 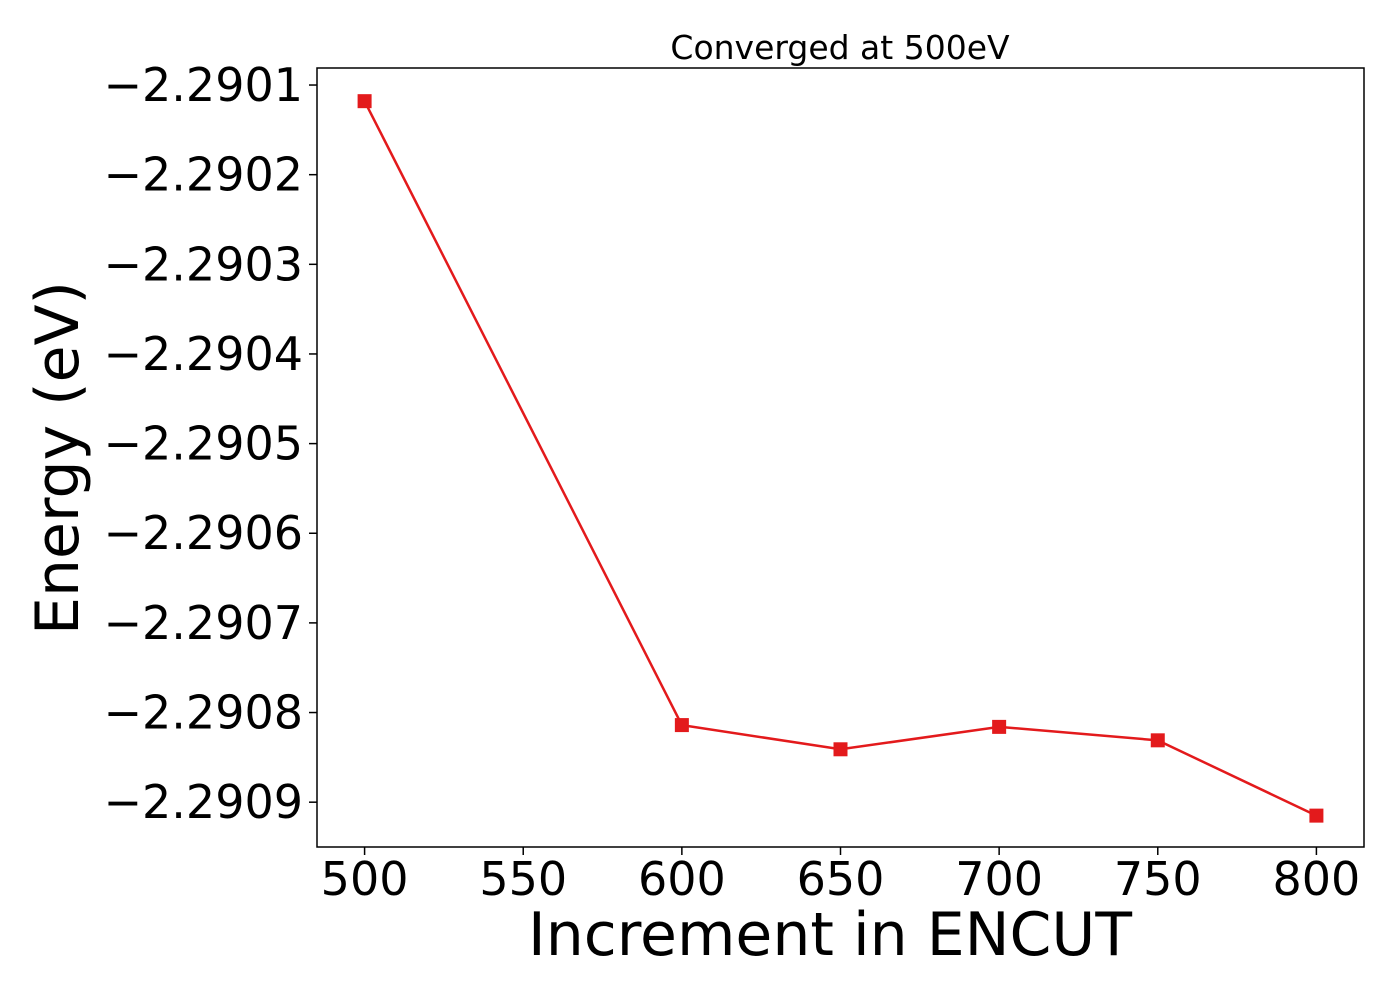 I want to click on x-tick-label: 750, so click(x=1158, y=879).